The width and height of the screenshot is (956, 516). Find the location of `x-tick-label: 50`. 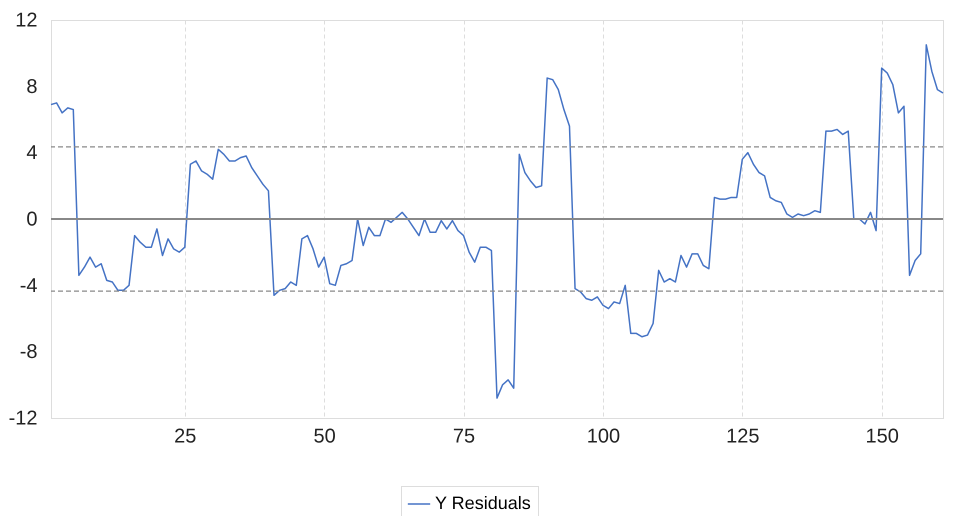

x-tick-label: 50 is located at coordinates (325, 437).